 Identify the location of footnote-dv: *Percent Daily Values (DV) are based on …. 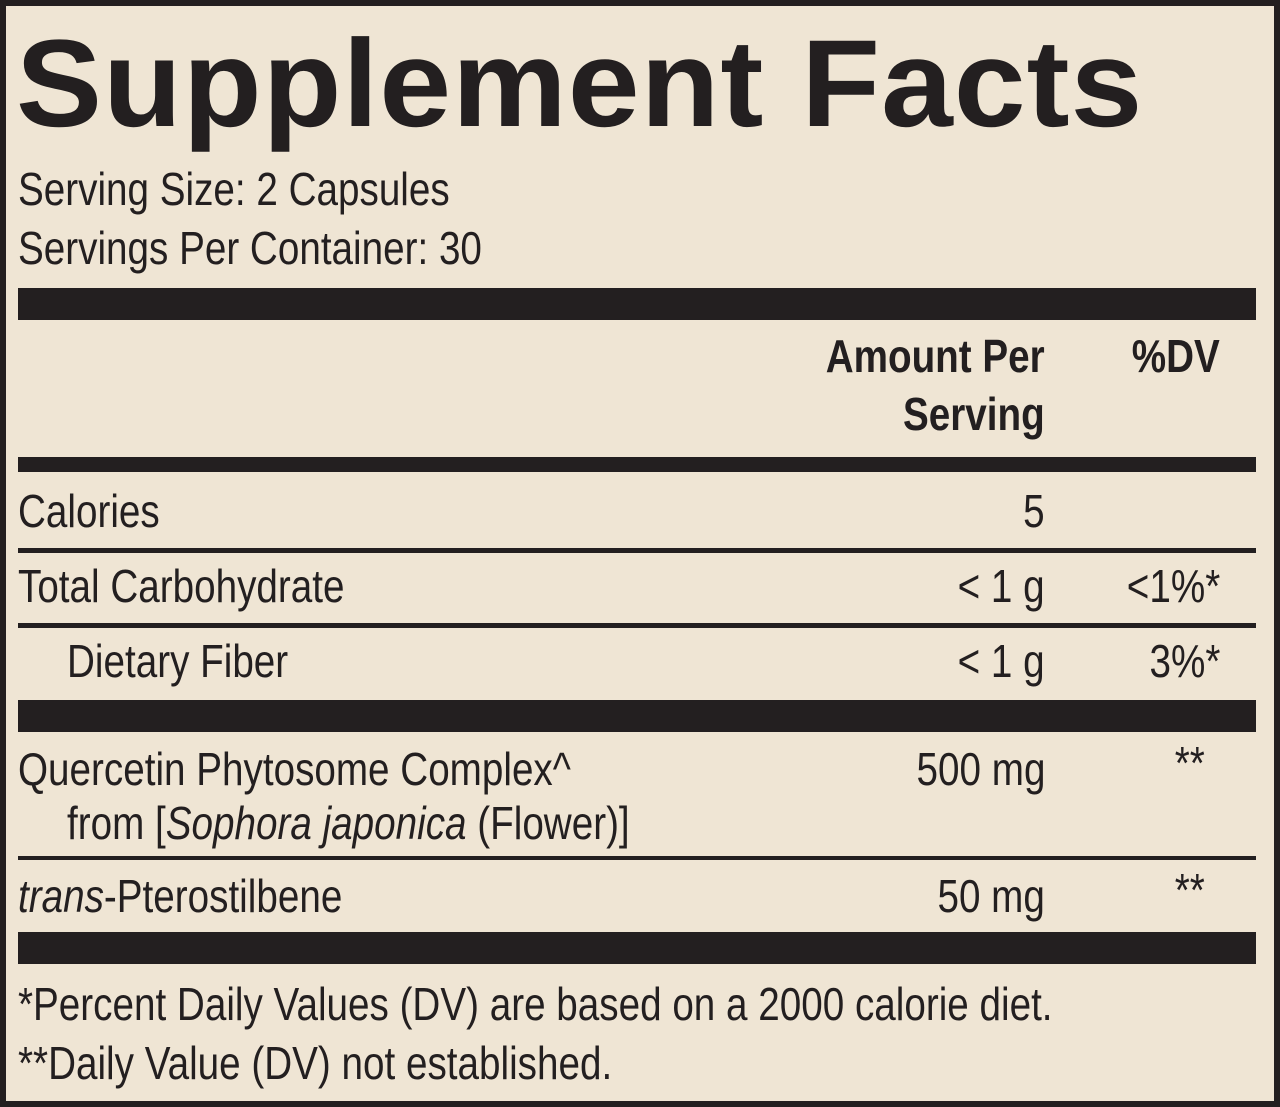
(535, 1004).